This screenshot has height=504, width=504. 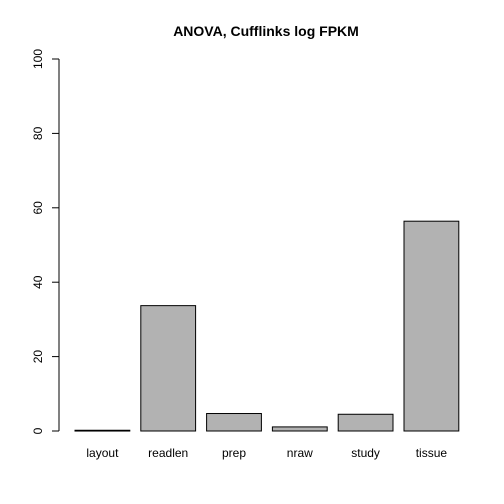 I want to click on y-tick-label: 0, so click(x=38, y=430).